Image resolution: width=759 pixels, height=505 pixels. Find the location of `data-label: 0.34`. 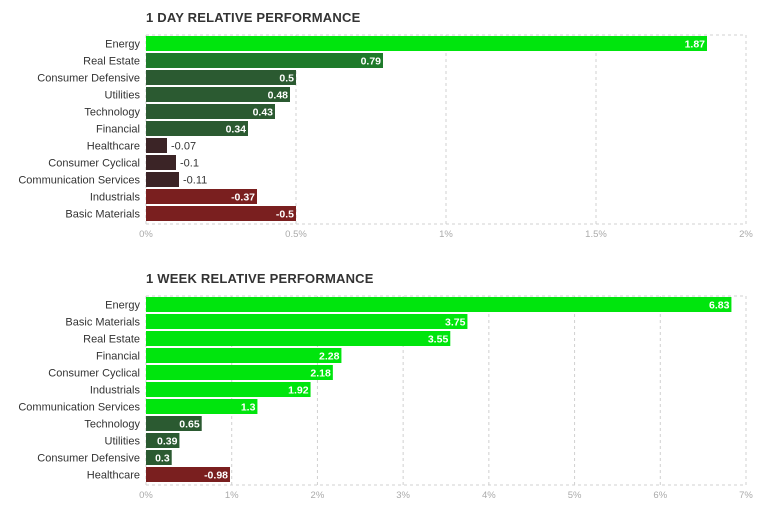

data-label: 0.34 is located at coordinates (236, 130).